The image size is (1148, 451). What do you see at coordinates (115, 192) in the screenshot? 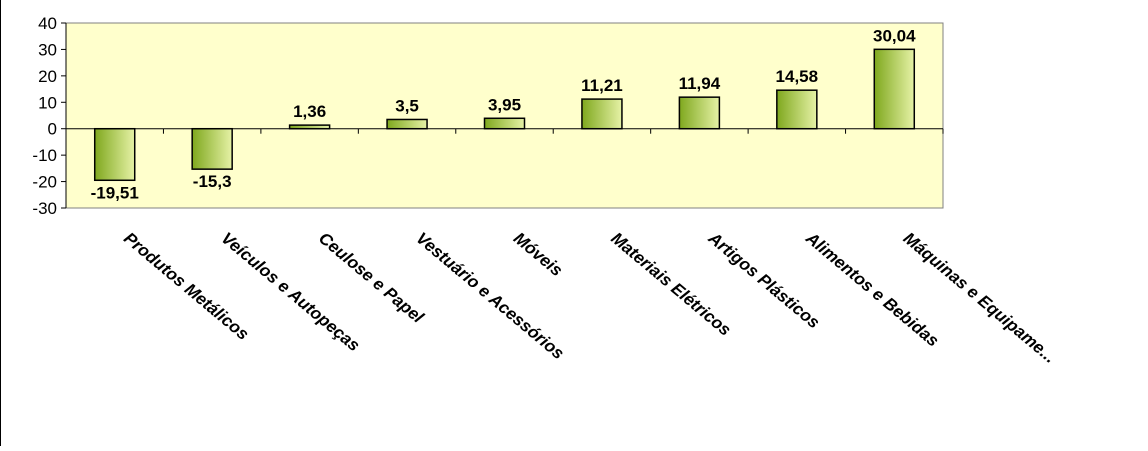
I see `data-label-0: -19,51` at bounding box center [115, 192].